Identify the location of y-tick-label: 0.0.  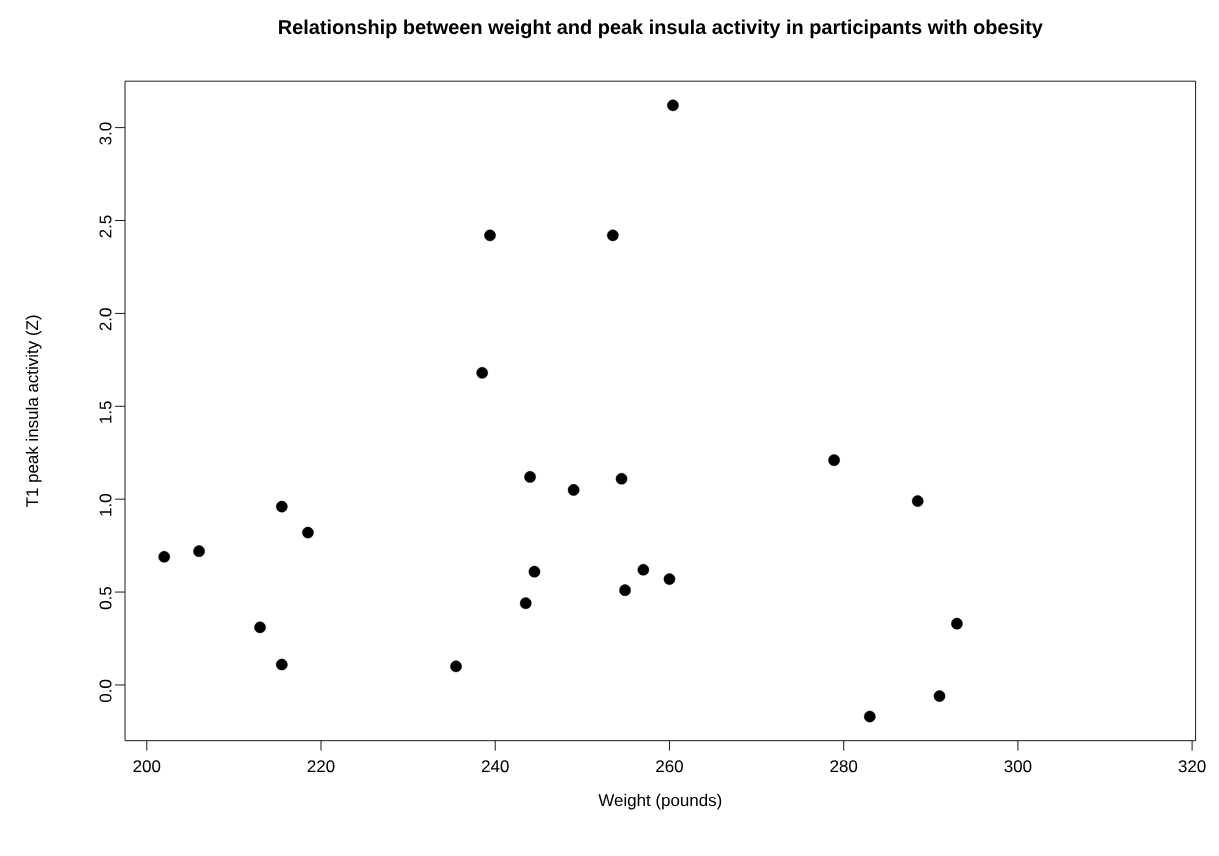
(105, 691).